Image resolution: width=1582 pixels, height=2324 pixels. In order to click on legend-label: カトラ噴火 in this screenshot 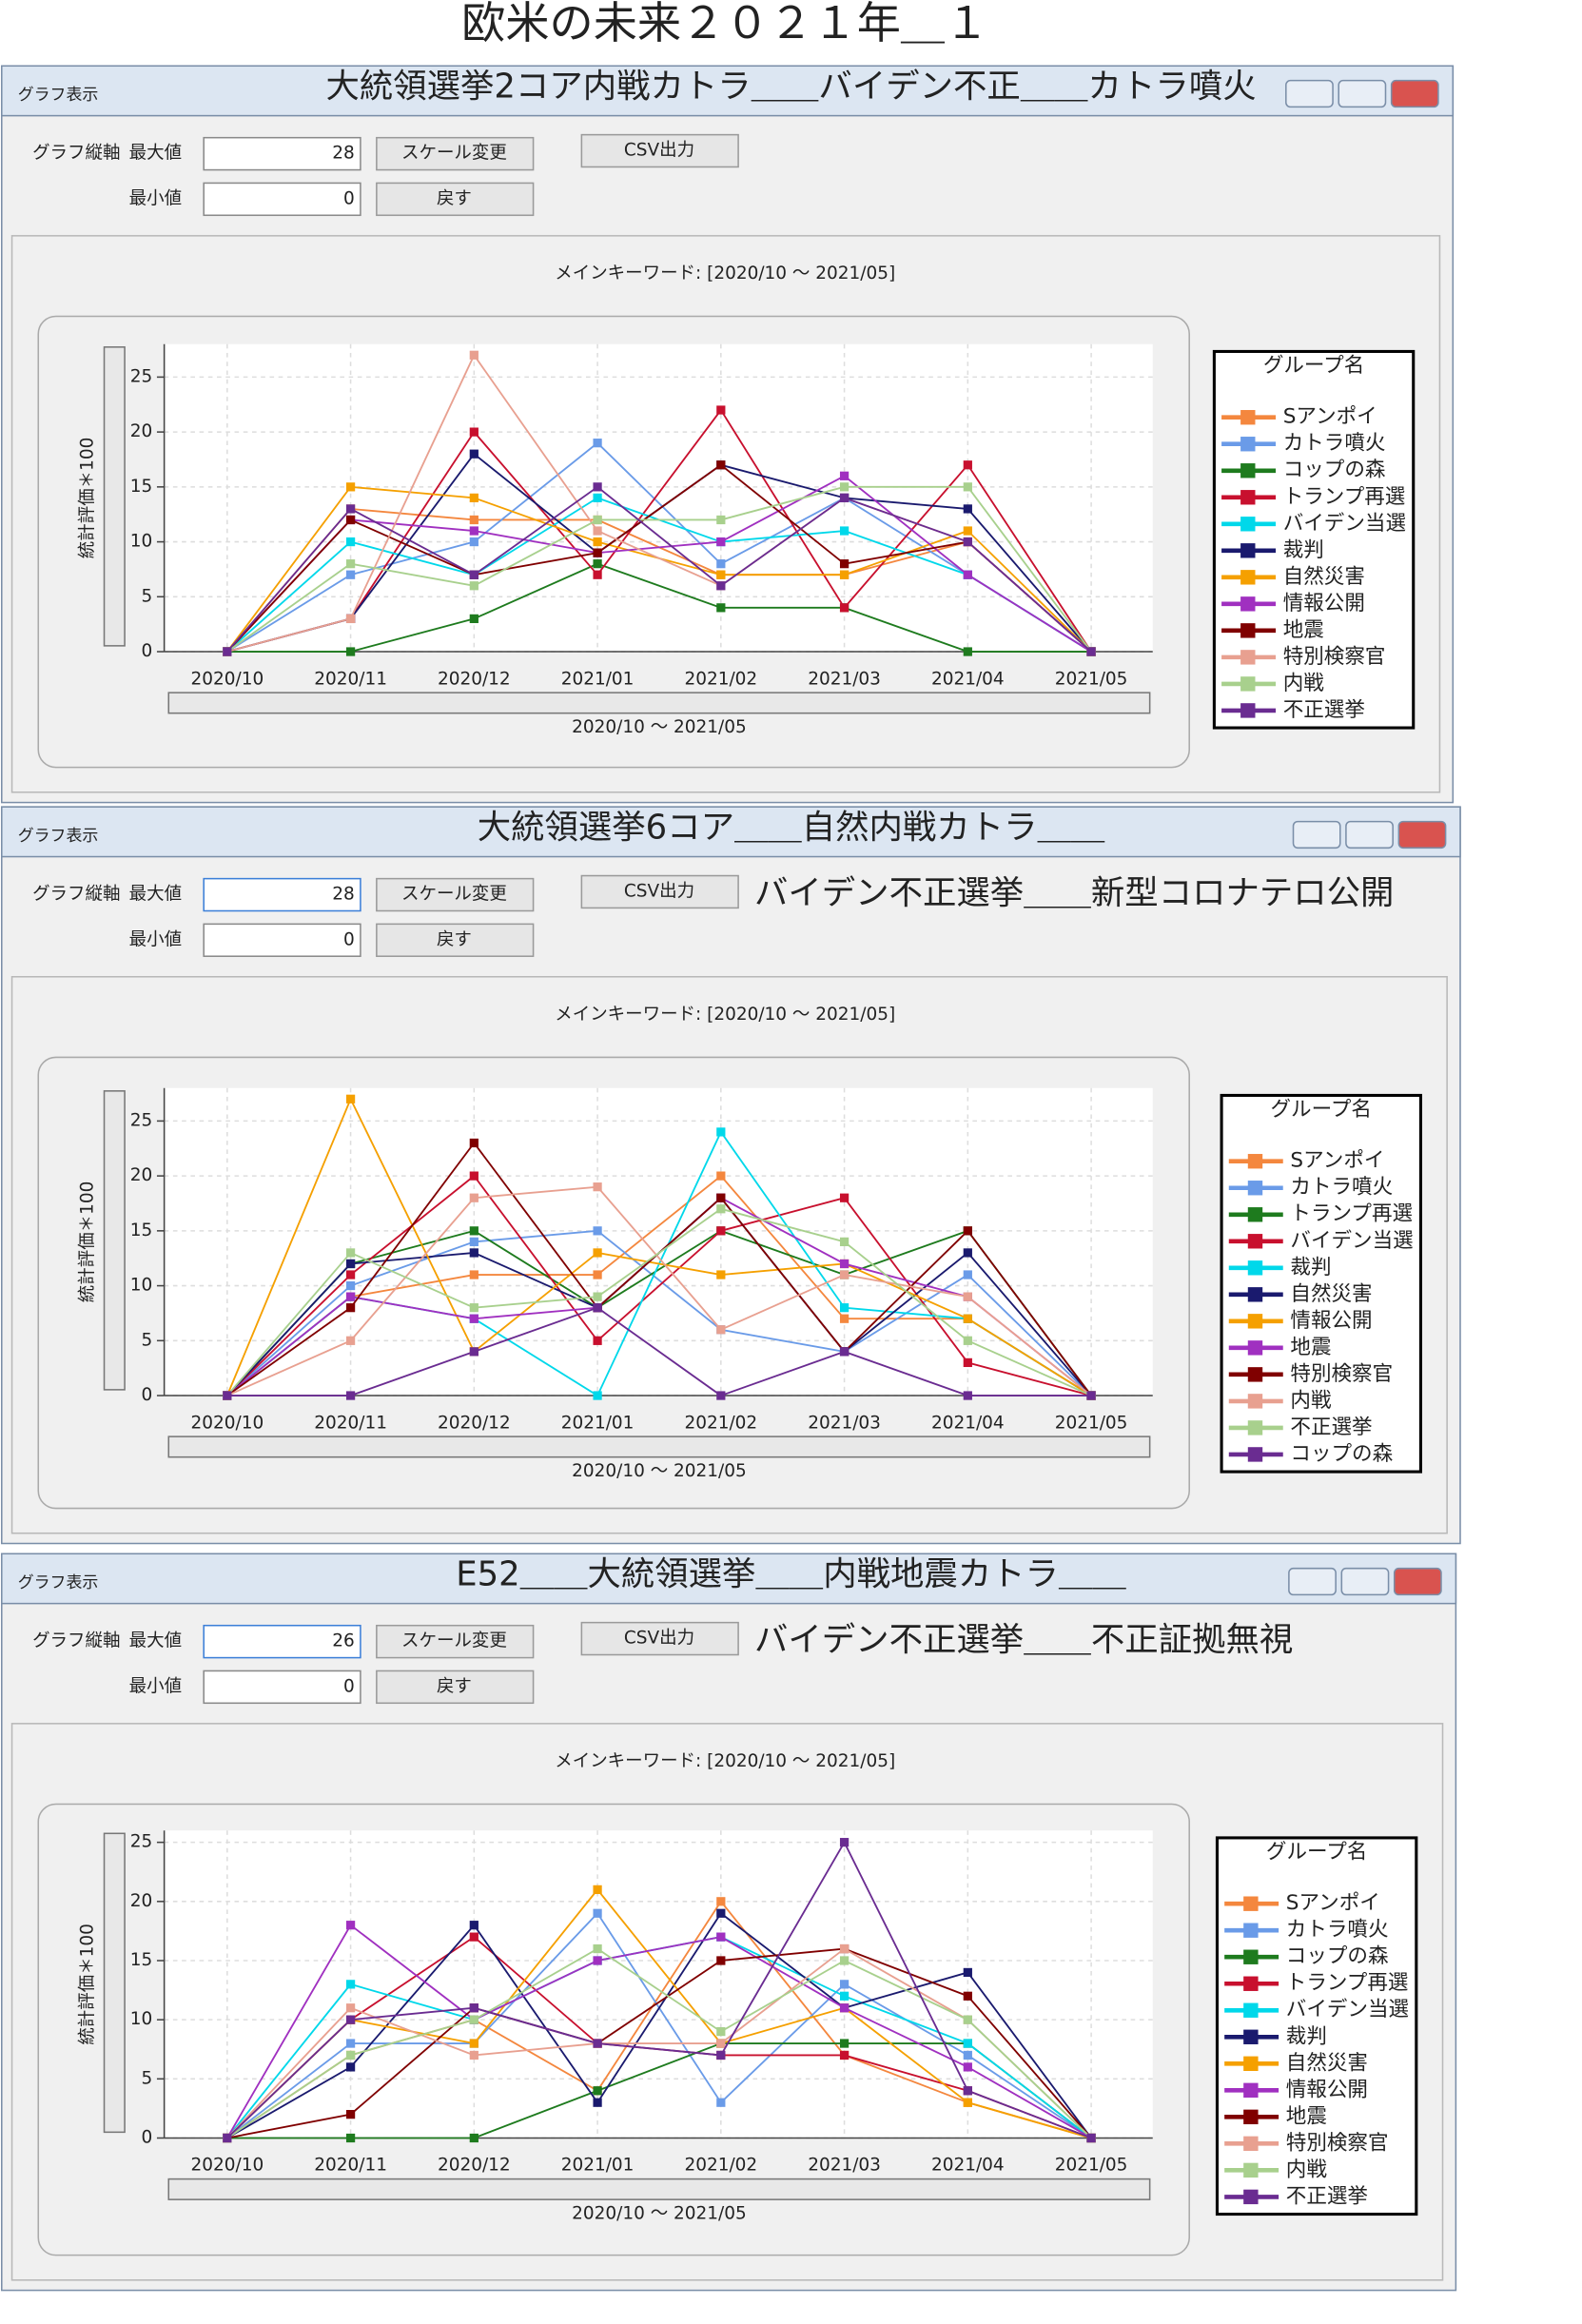, I will do `click(1342, 1188)`.